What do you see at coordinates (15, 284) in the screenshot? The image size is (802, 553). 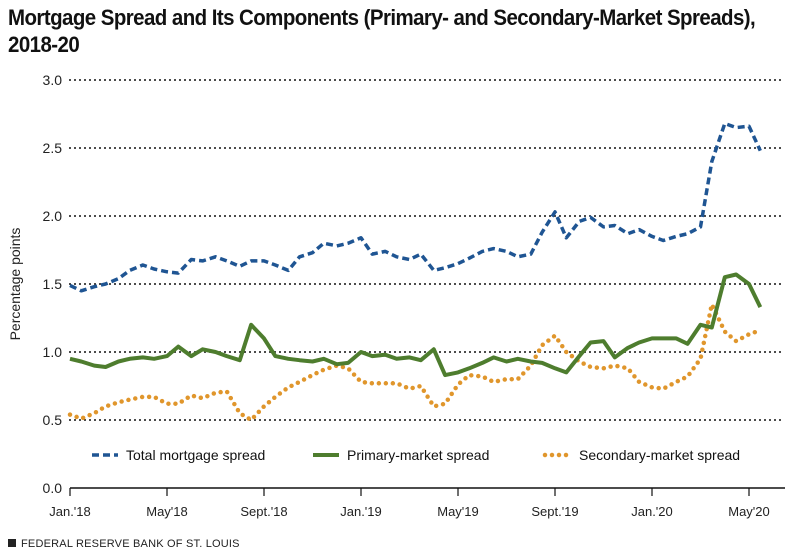 I see `y-axis-label: Percentage points` at bounding box center [15, 284].